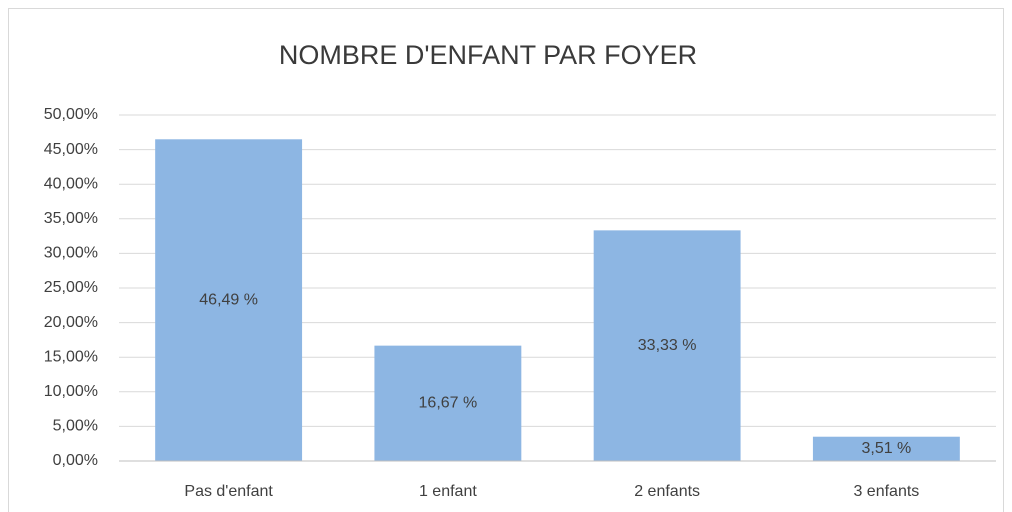 The width and height of the screenshot is (1012, 512). What do you see at coordinates (71, 114) in the screenshot?
I see `y-tick-label: 50,00%` at bounding box center [71, 114].